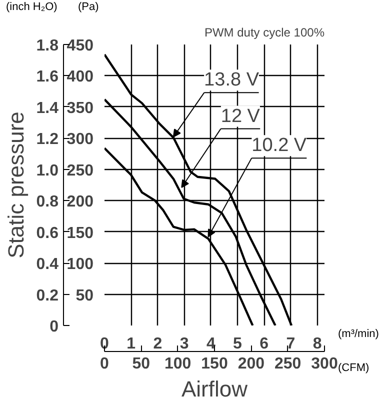 Image resolution: width=388 pixels, height=404 pixels. What do you see at coordinates (80, 233) in the screenshot?
I see `y2-tick-label: 150` at bounding box center [80, 233].